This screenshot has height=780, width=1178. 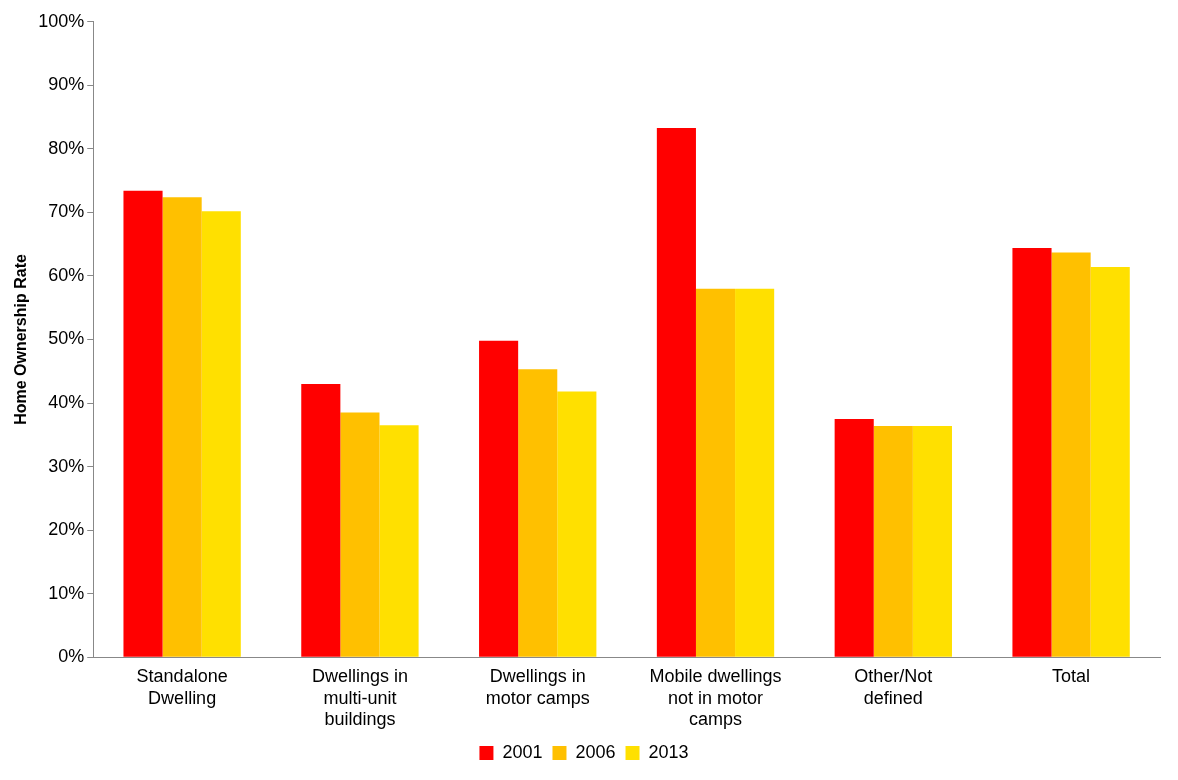 What do you see at coordinates (66, 211) in the screenshot?
I see `y-tick-label: 70%` at bounding box center [66, 211].